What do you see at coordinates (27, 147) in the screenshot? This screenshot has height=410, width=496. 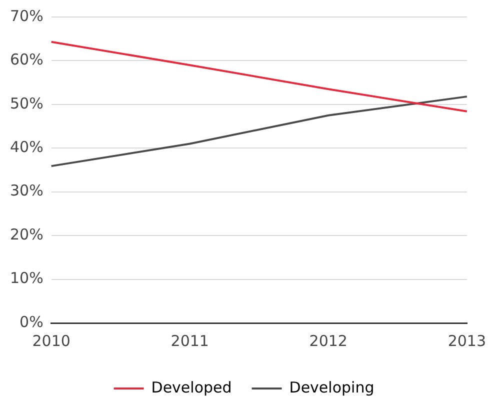 I see `y-tick-label: 40%` at bounding box center [27, 147].